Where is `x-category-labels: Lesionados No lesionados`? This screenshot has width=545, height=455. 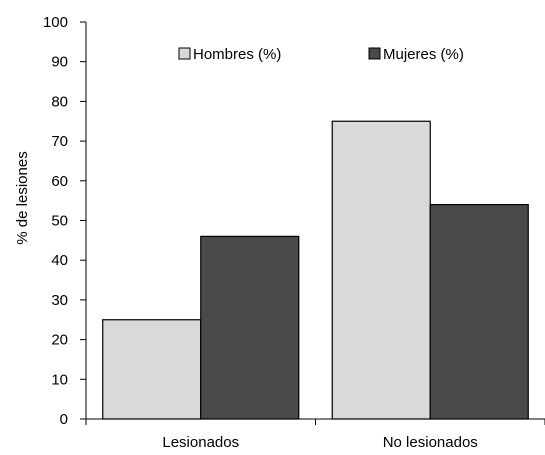 x-category-labels: Lesionados No lesionados is located at coordinates (319, 442).